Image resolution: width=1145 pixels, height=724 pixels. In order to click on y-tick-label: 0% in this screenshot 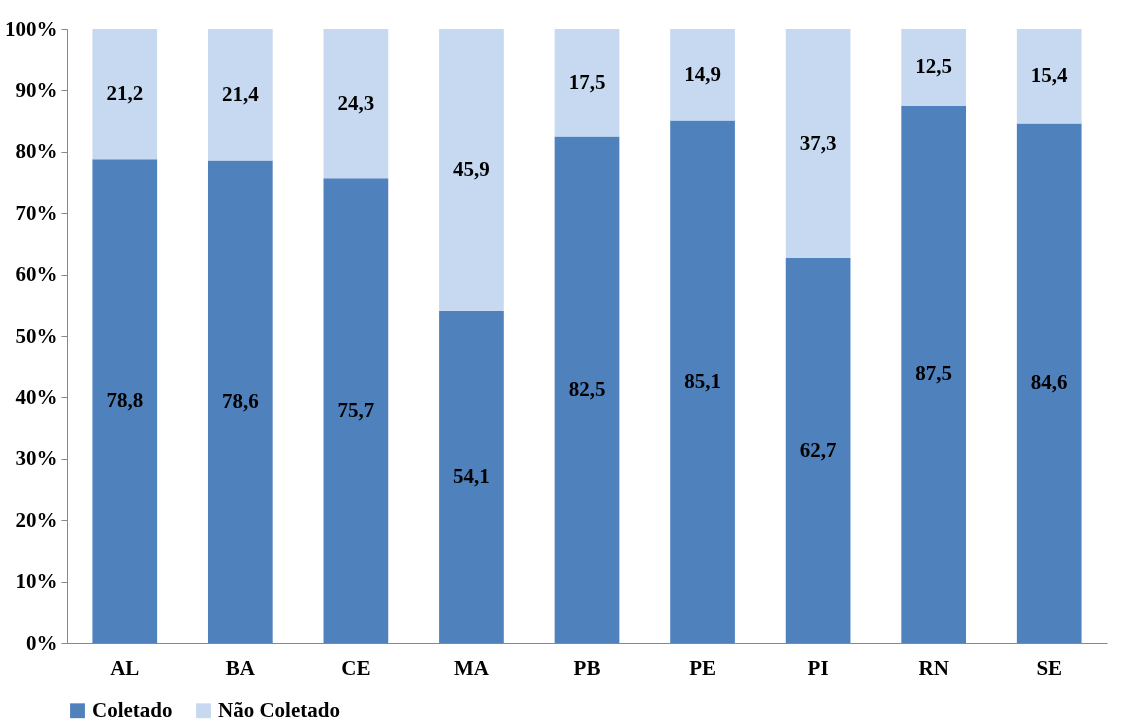, I will do `click(42, 642)`.